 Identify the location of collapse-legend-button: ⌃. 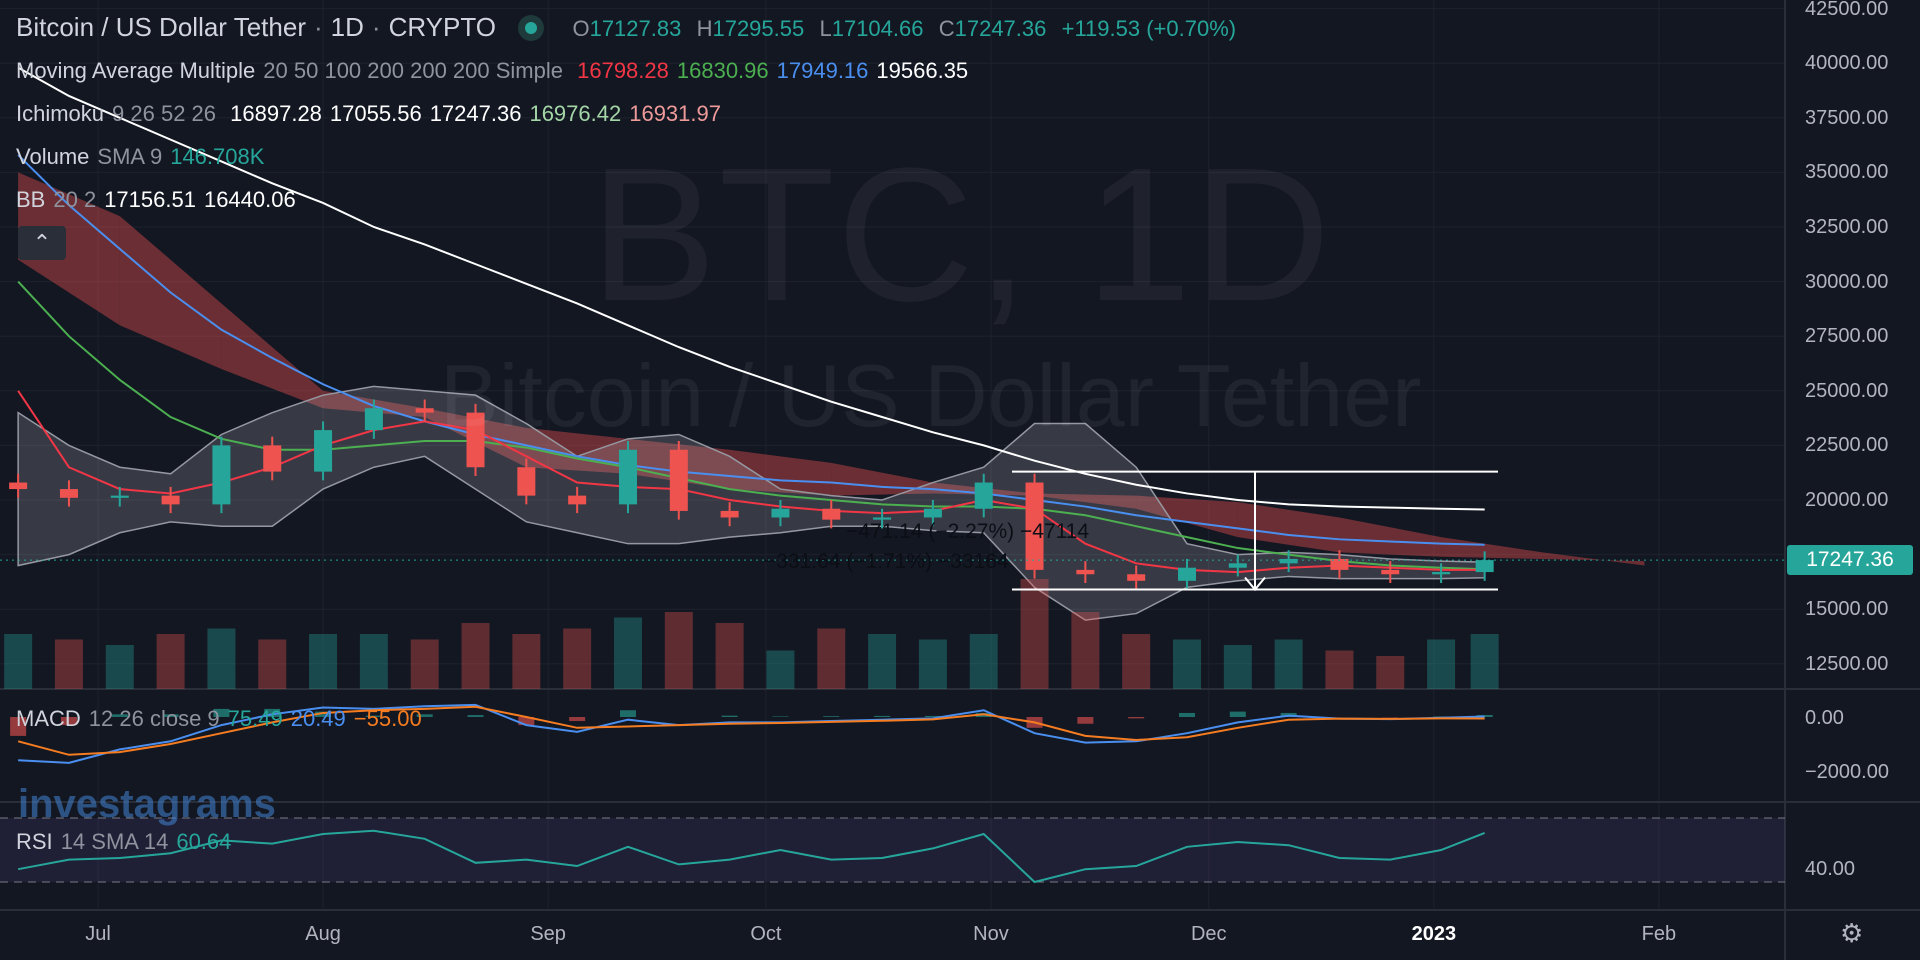
(42, 243).